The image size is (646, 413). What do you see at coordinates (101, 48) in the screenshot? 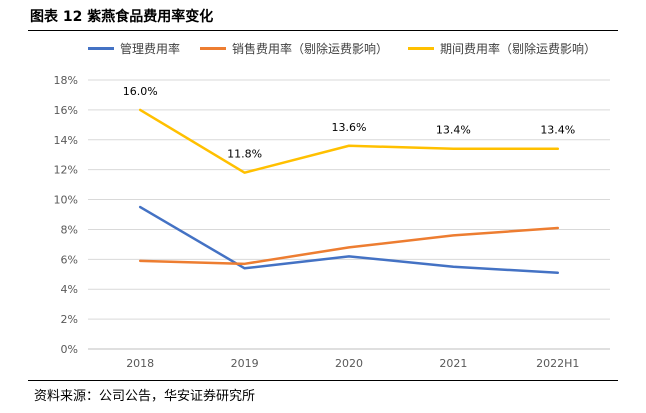
I see `legend-swatch-admin` at bounding box center [101, 48].